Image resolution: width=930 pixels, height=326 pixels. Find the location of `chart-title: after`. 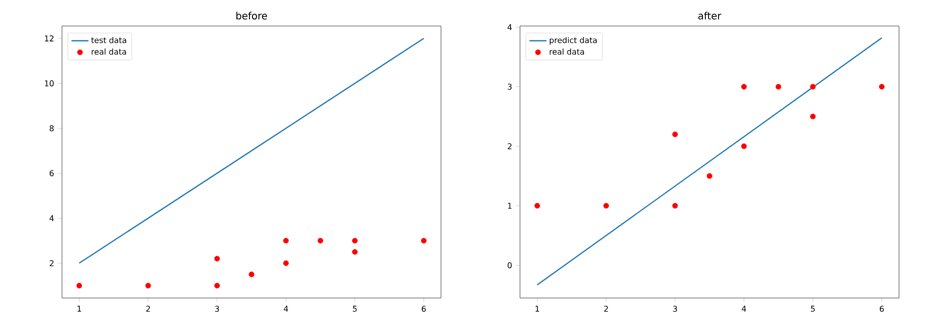

chart-title: after is located at coordinates (710, 16).